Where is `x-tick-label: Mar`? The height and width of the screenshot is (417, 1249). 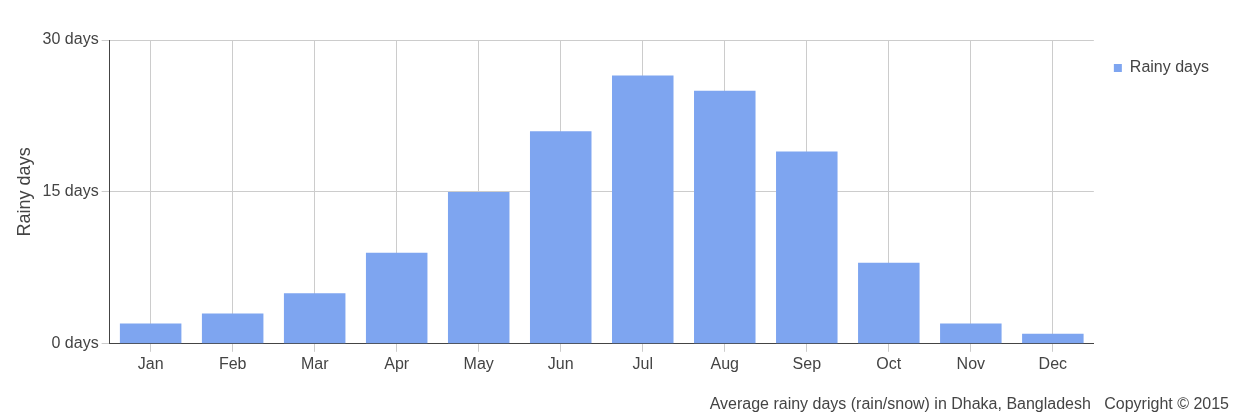 x-tick-label: Mar is located at coordinates (315, 363).